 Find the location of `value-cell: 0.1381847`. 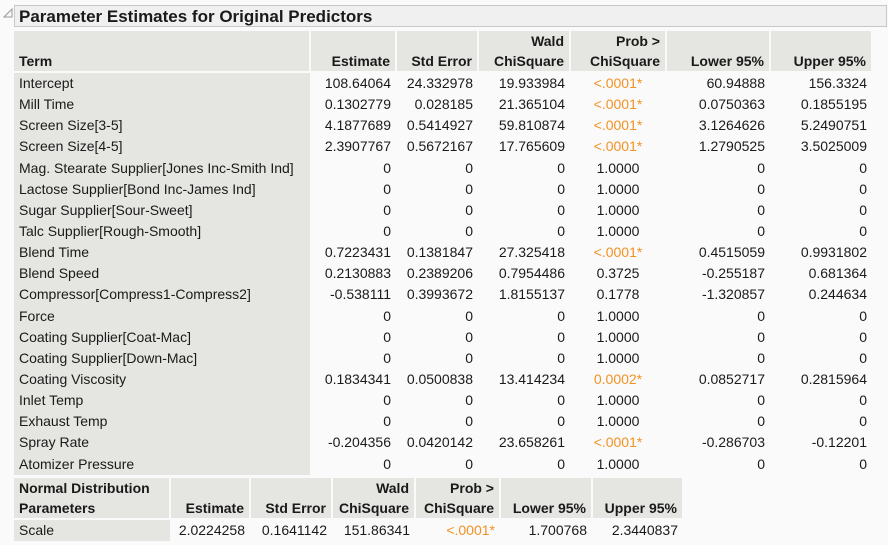

value-cell: 0.1381847 is located at coordinates (439, 252).